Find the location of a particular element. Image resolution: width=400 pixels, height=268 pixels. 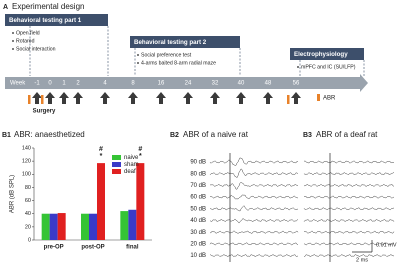

panel-title: ABR of a naive rat is located at coordinates (216, 134).